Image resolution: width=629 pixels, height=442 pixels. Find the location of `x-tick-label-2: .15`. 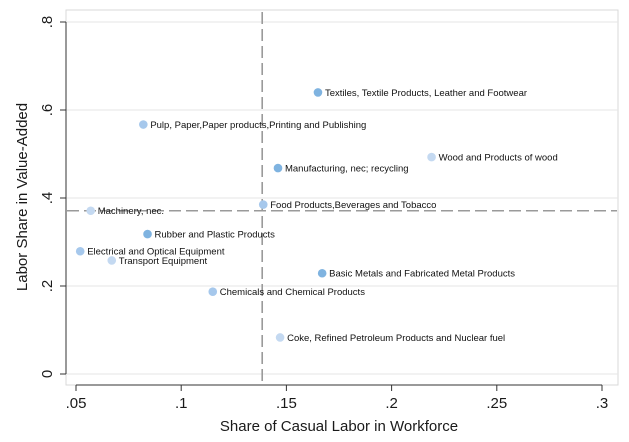

x-tick-label-2: .15 is located at coordinates (286, 403).